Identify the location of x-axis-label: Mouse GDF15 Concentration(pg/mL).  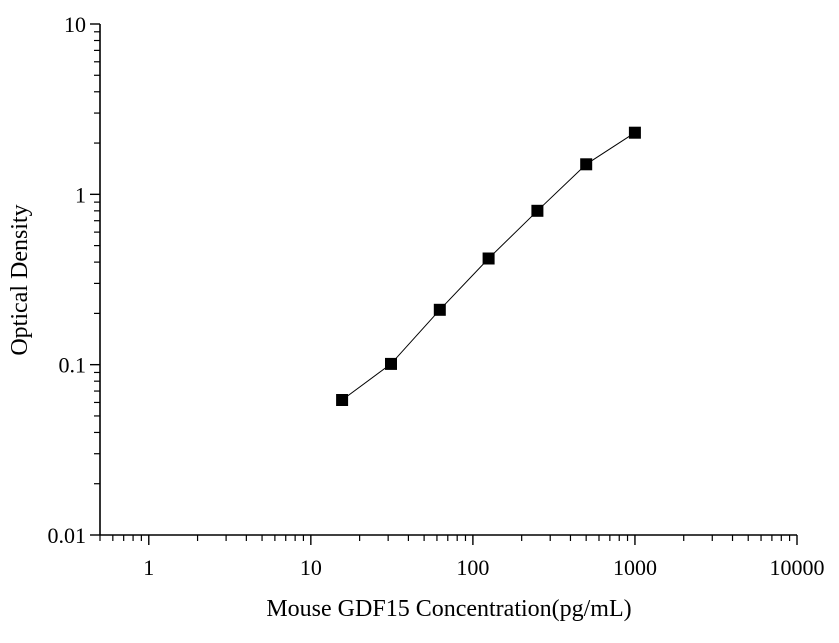
(448, 609).